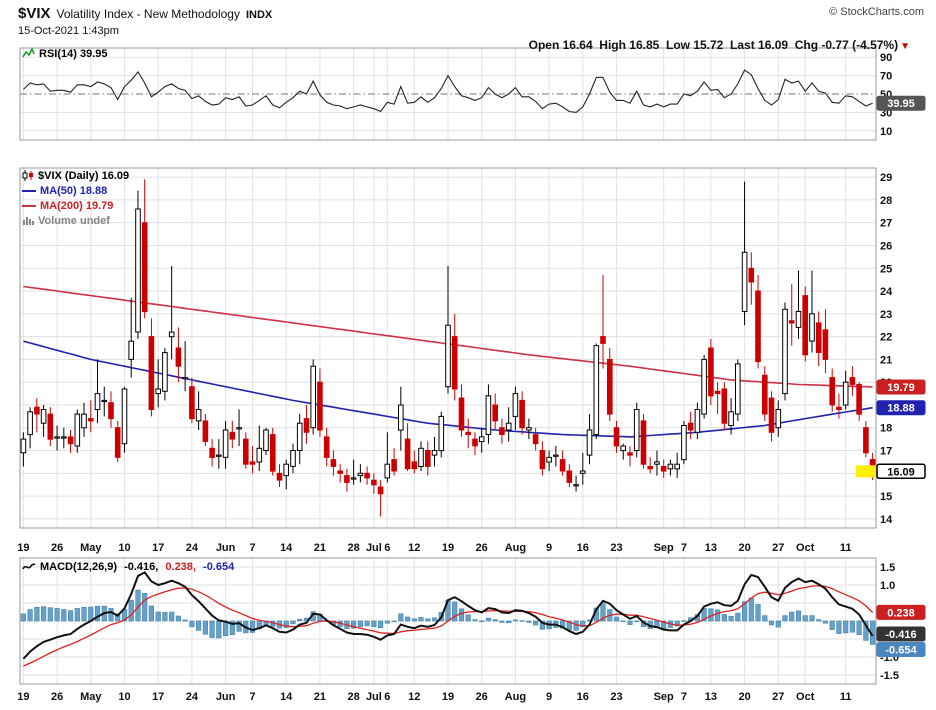 The image size is (936, 710). What do you see at coordinates (891, 376) in the screenshot?
I see `value-badges: 39.95 19.79 18.88 16.09 0.238 -0.416 -0.654` at bounding box center [891, 376].